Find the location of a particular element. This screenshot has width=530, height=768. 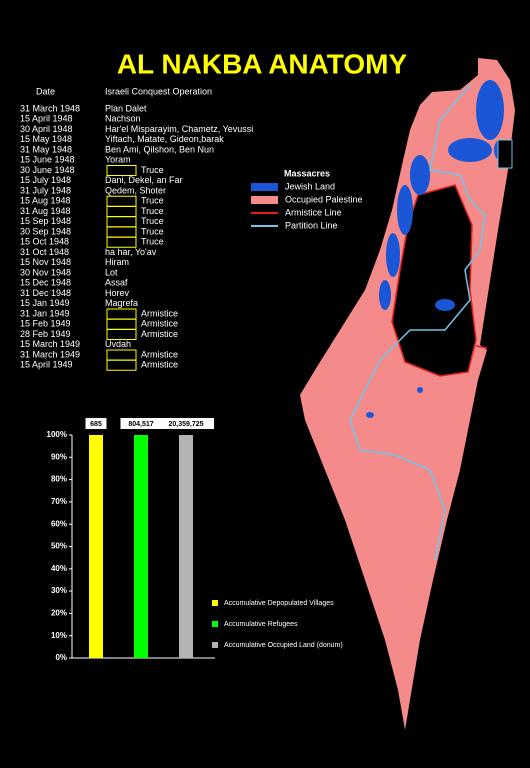

date: 31 Dec 1948 is located at coordinates (45, 293).